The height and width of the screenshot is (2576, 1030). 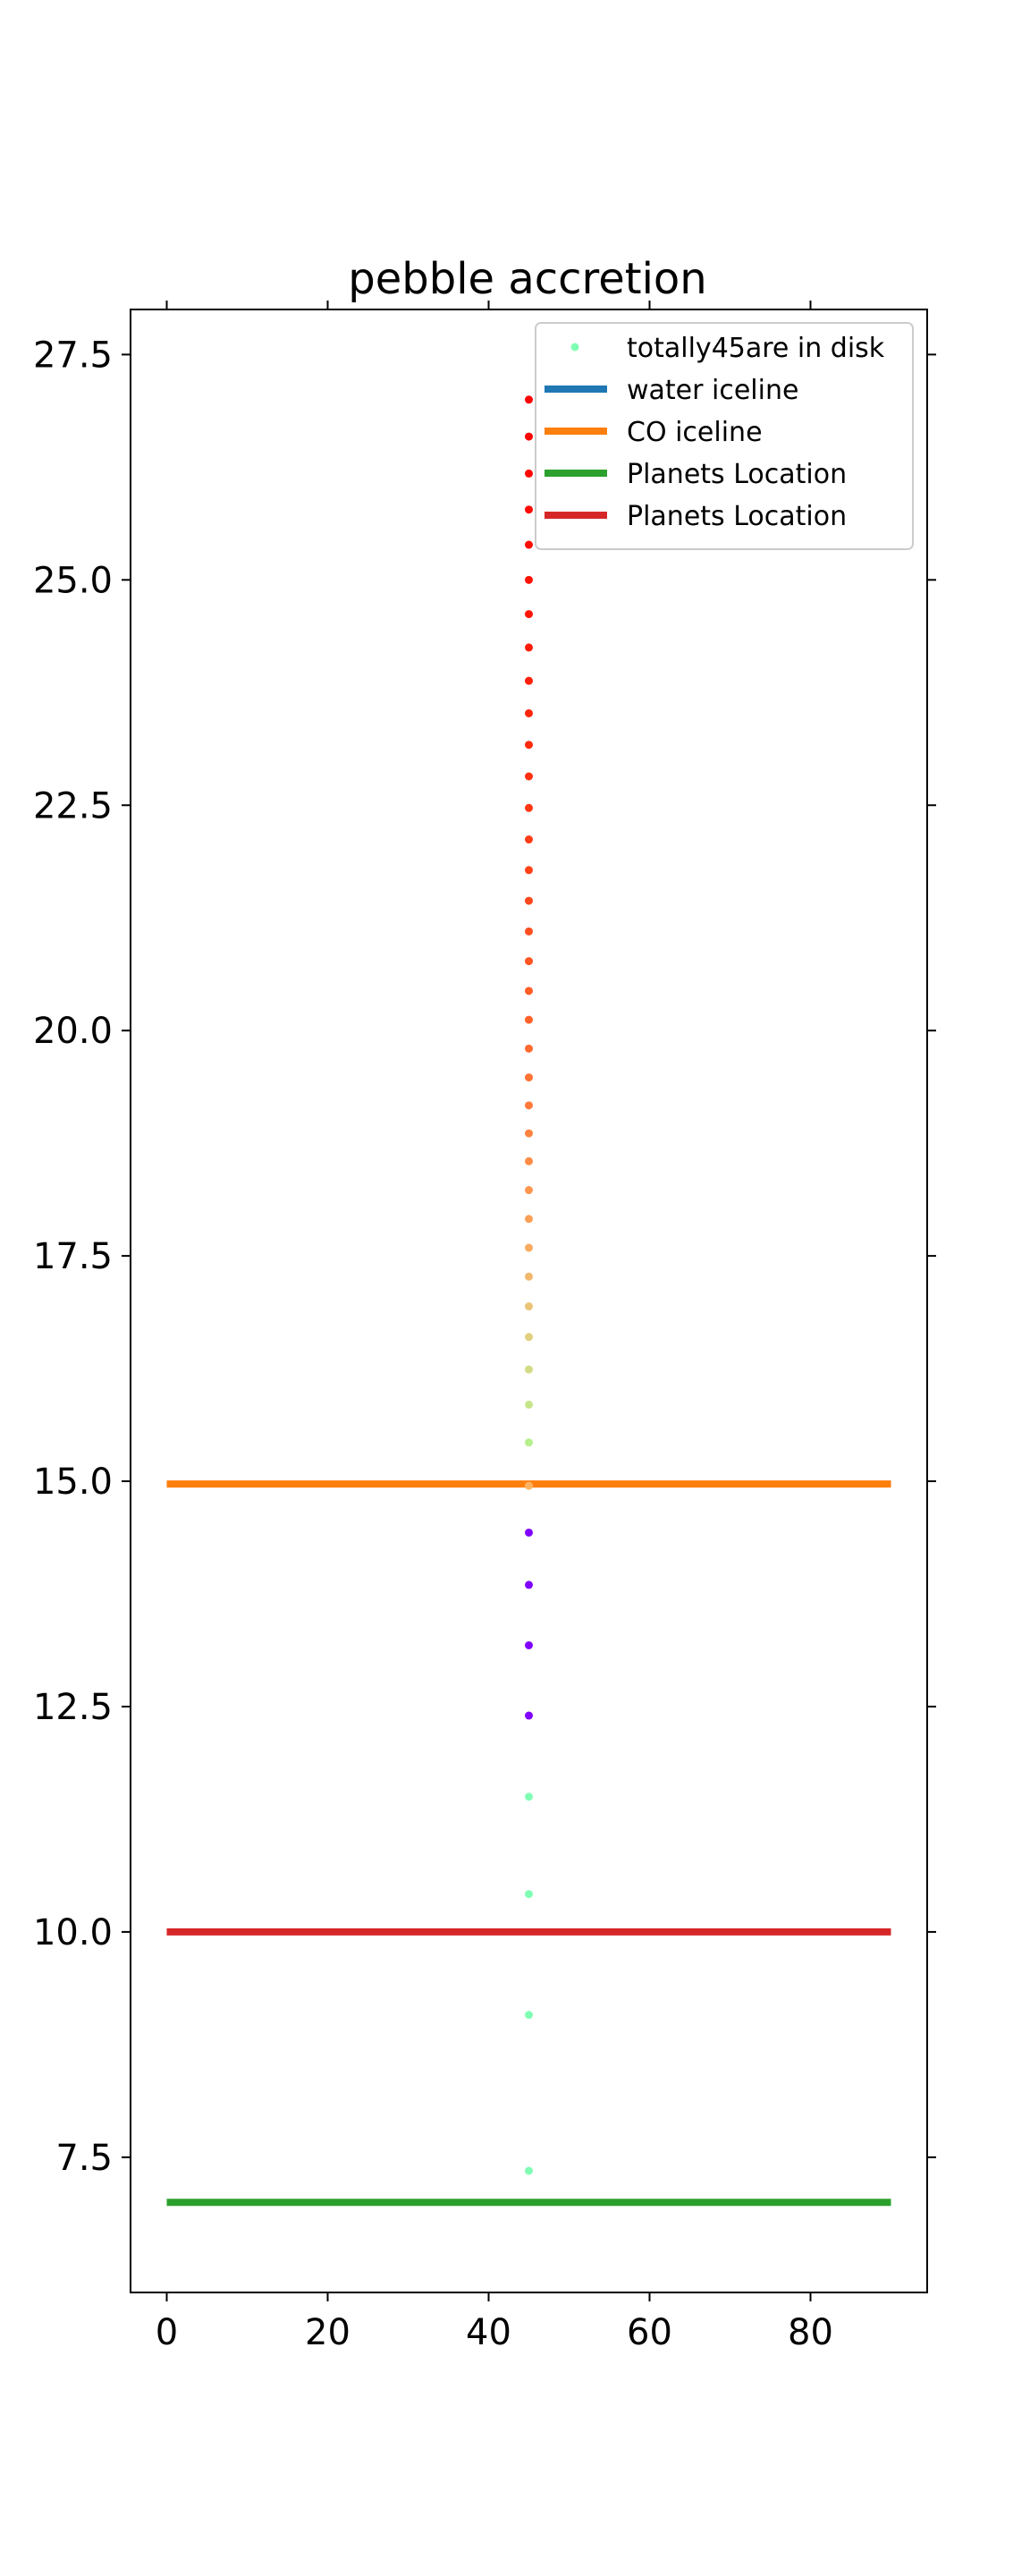 What do you see at coordinates (167, 2332) in the screenshot?
I see `x-tick-label: 0` at bounding box center [167, 2332].